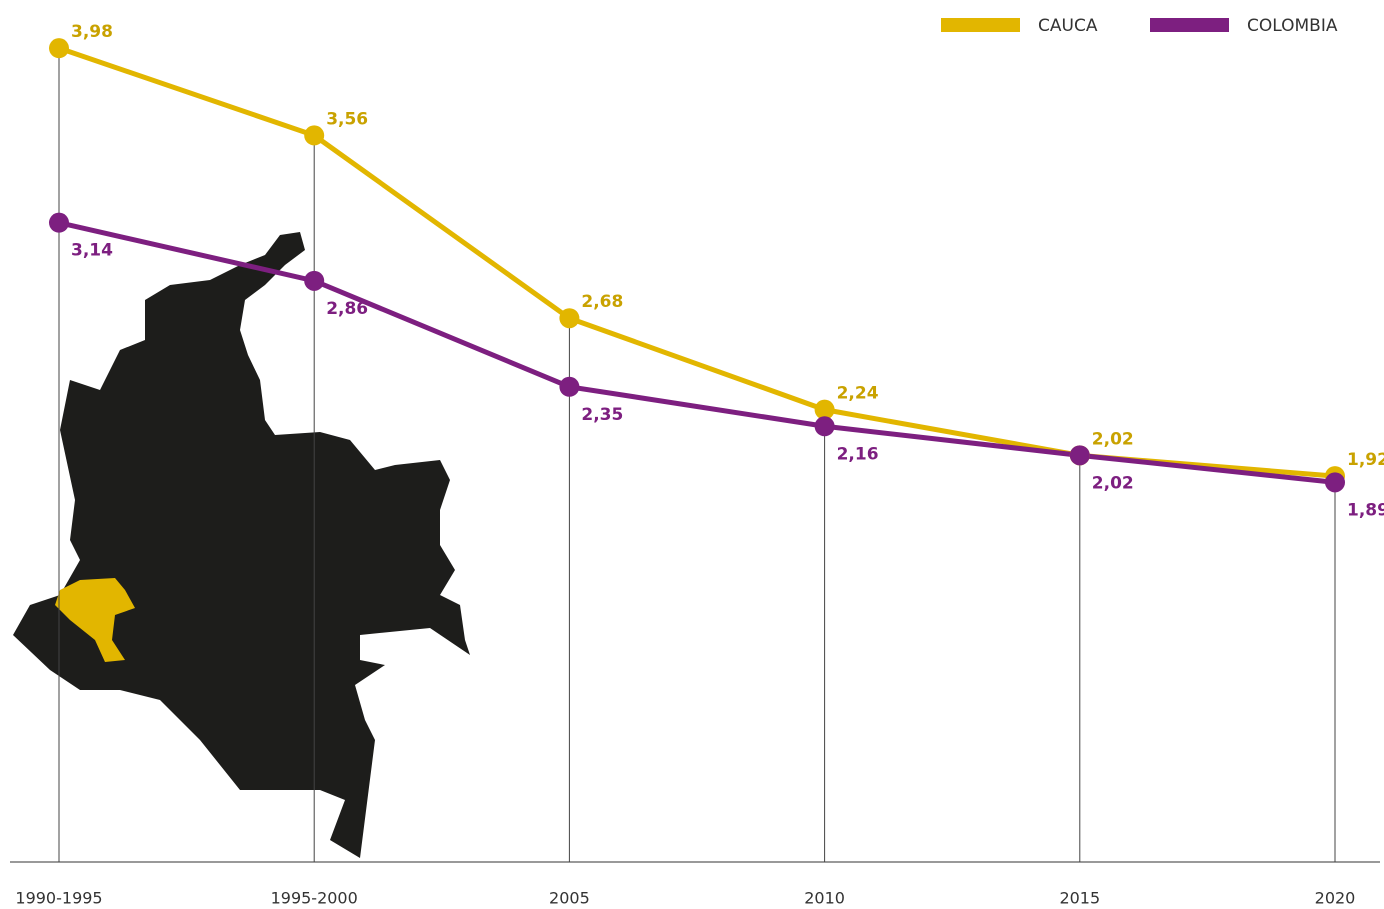 The height and width of the screenshot is (909, 1384). What do you see at coordinates (347, 309) in the screenshot?
I see `value-label: 2,86` at bounding box center [347, 309].